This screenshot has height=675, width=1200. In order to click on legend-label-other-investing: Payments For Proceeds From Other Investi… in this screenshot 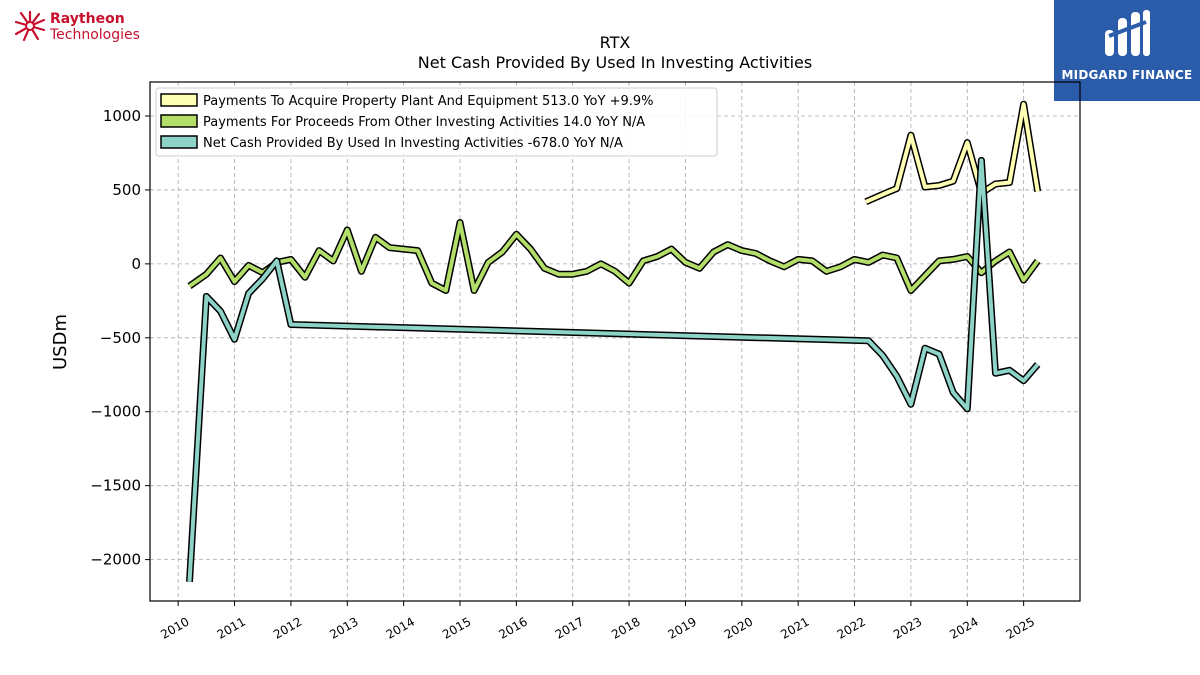, I will do `click(424, 122)`.